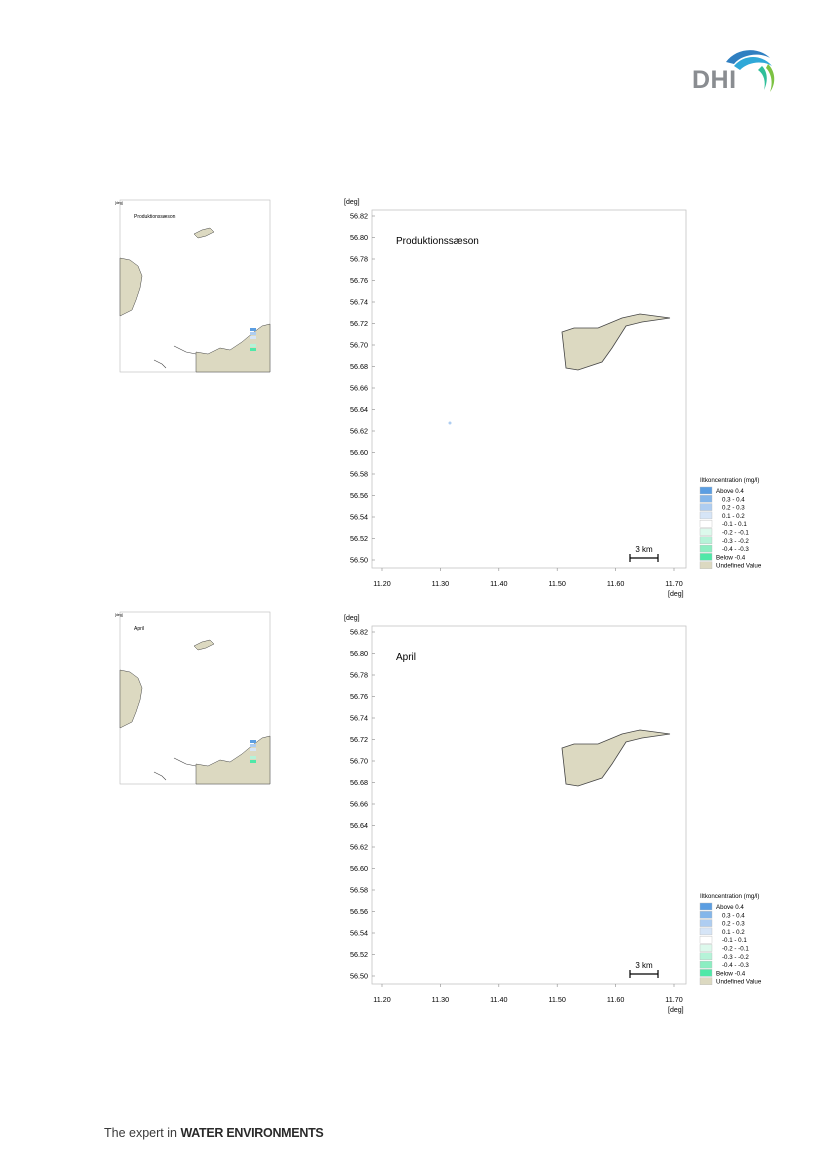 The width and height of the screenshot is (827, 1169). I want to click on svg-text: [deg], so click(119, 615).